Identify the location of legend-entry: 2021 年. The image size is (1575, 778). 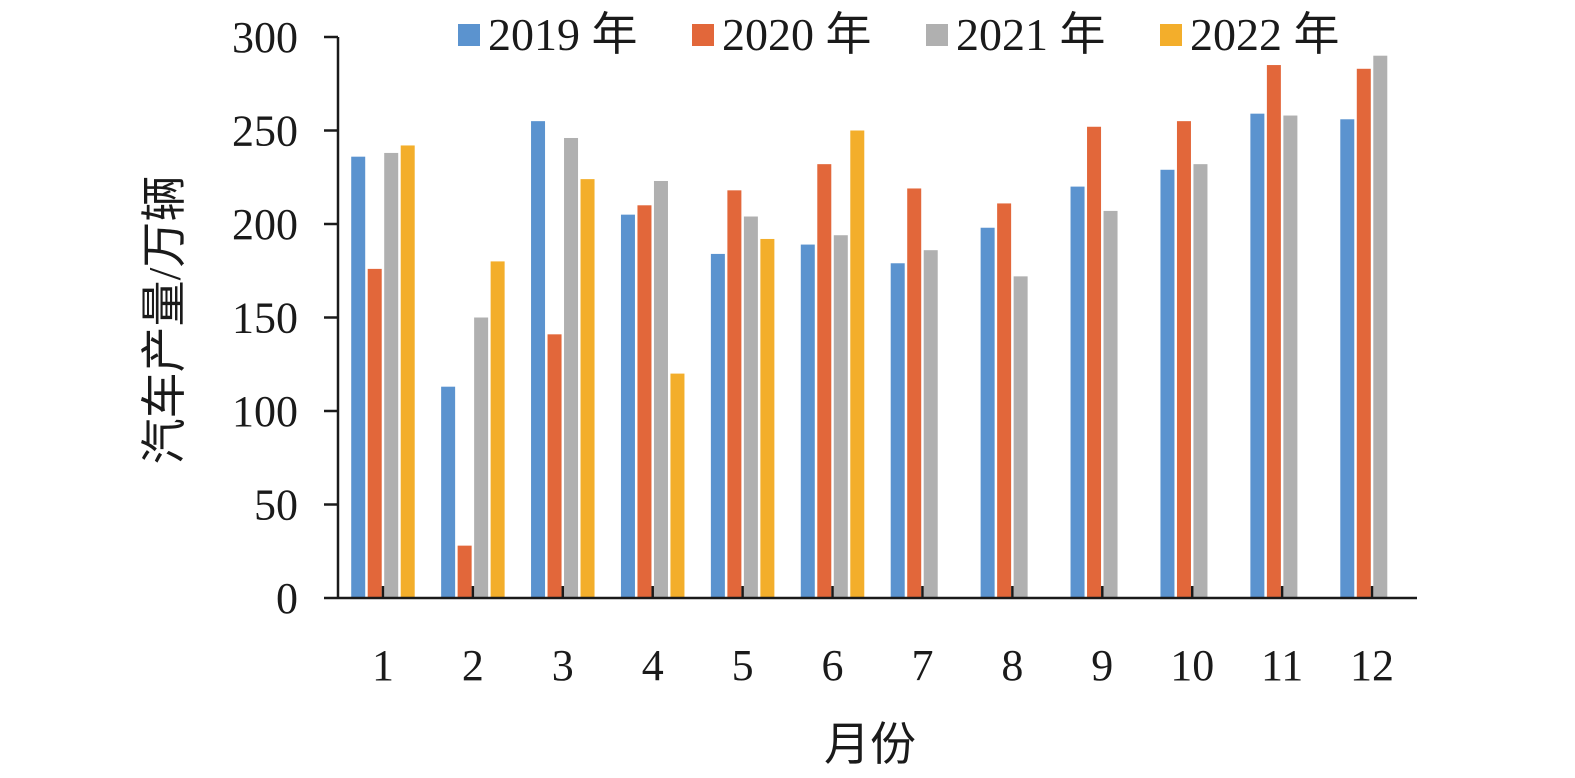
(1031, 34).